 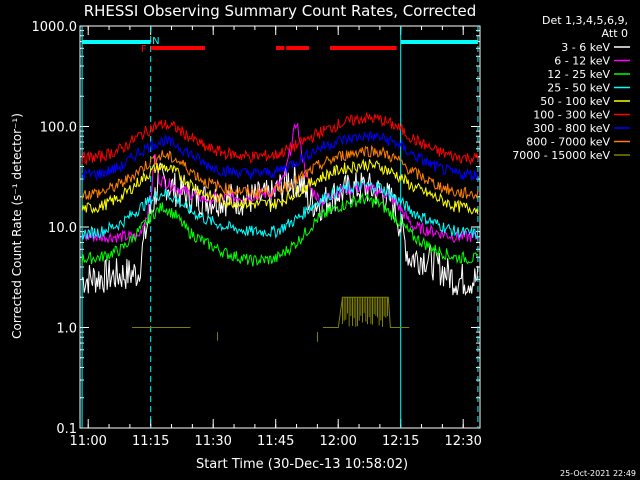 I want to click on x-tick-label: 12:15, so click(x=400, y=441).